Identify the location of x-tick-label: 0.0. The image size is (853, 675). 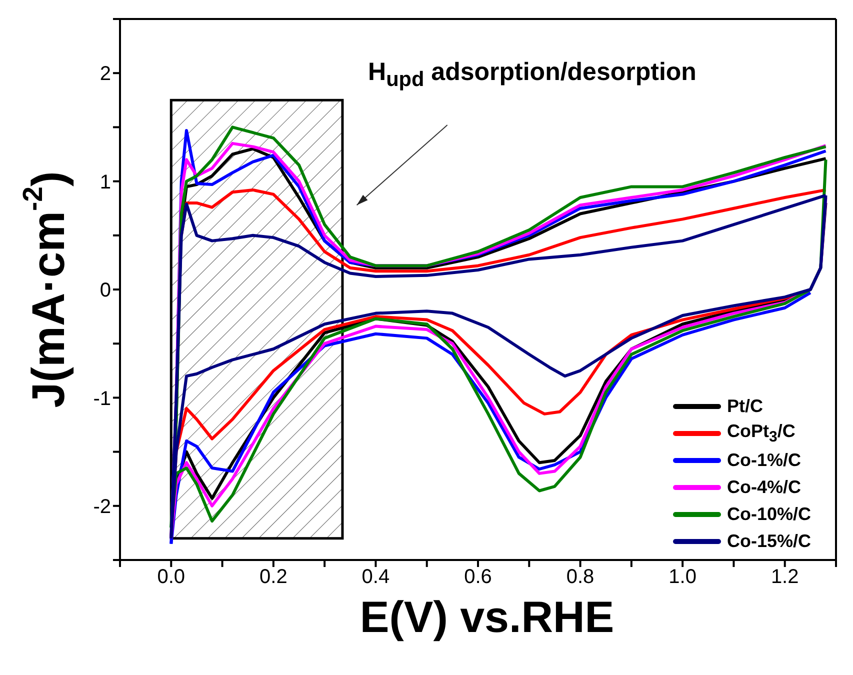
(171, 577).